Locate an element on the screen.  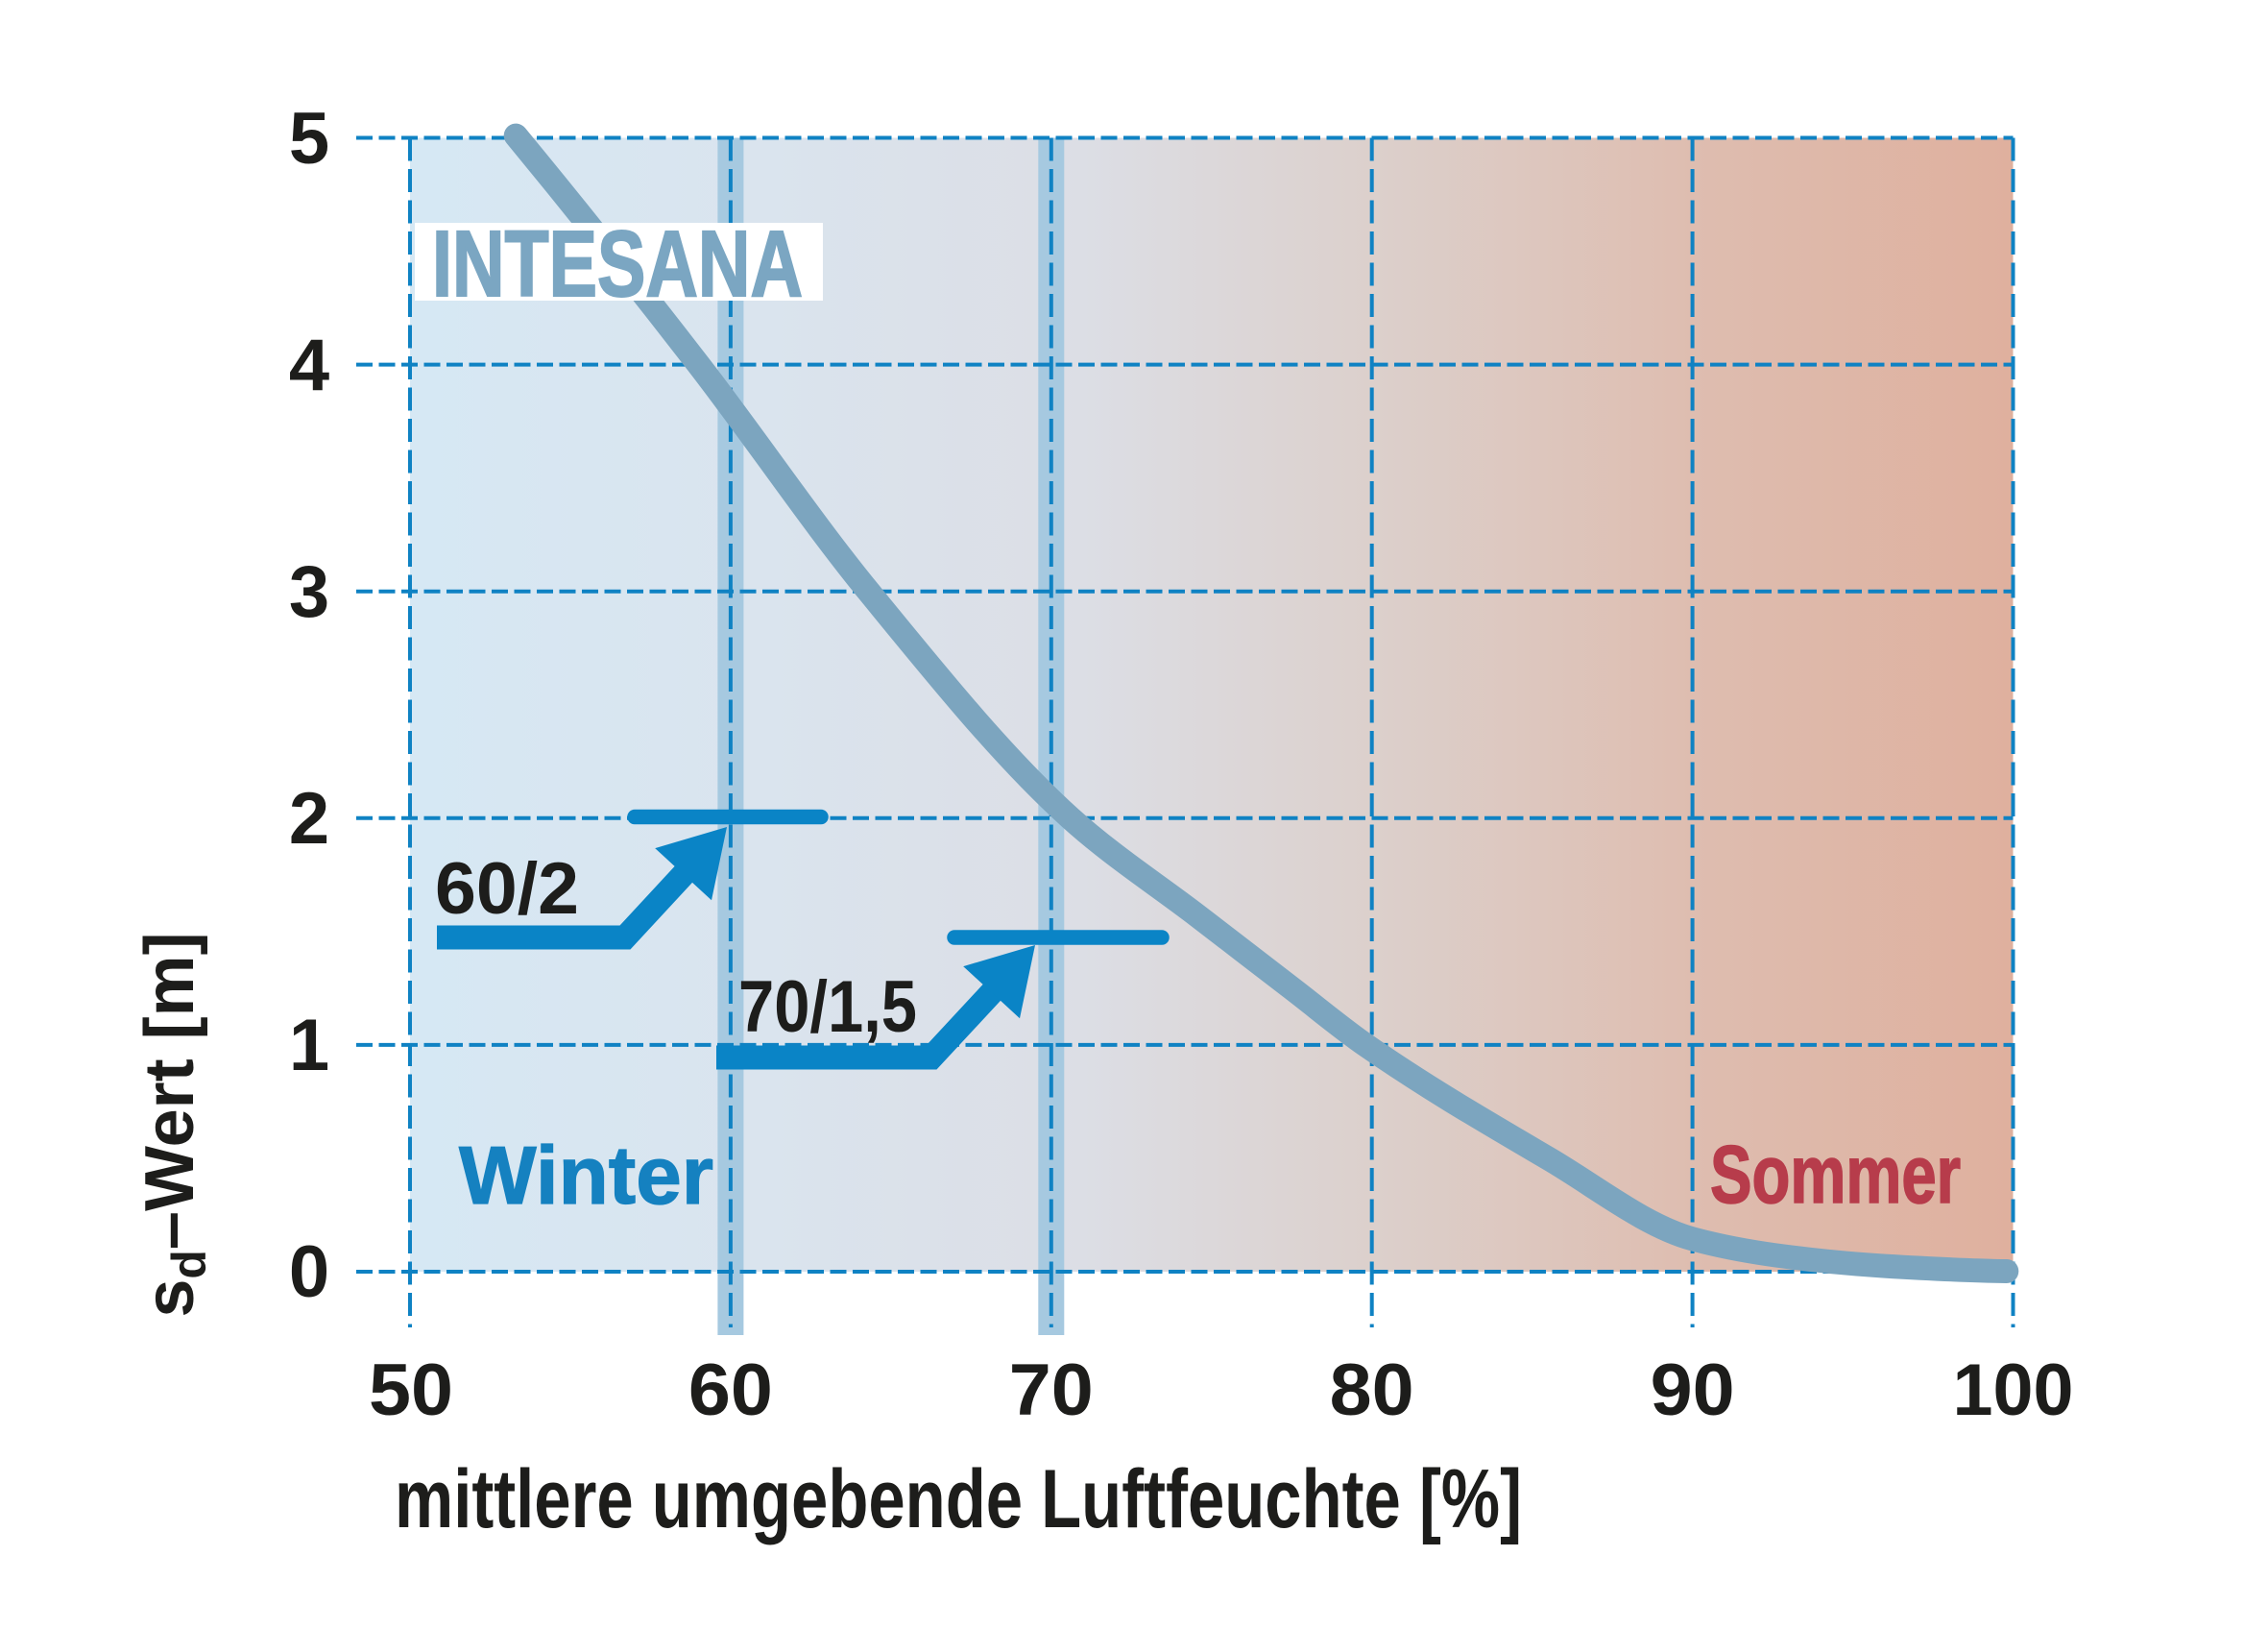
svg-text: 90 is located at coordinates (1693, 1390).